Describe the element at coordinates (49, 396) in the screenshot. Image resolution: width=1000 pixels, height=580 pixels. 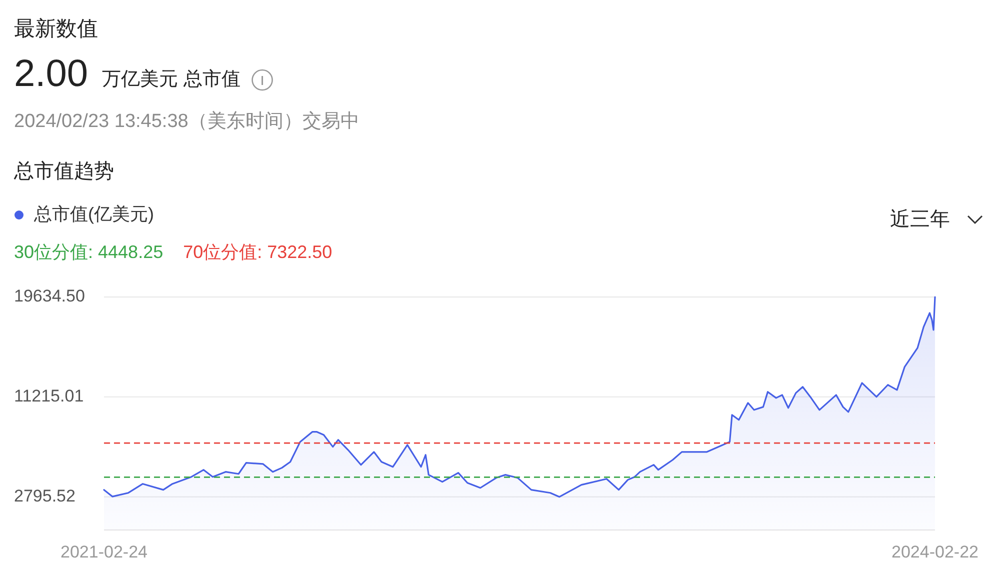
I see `y-tick-label: 11215.01` at that location.